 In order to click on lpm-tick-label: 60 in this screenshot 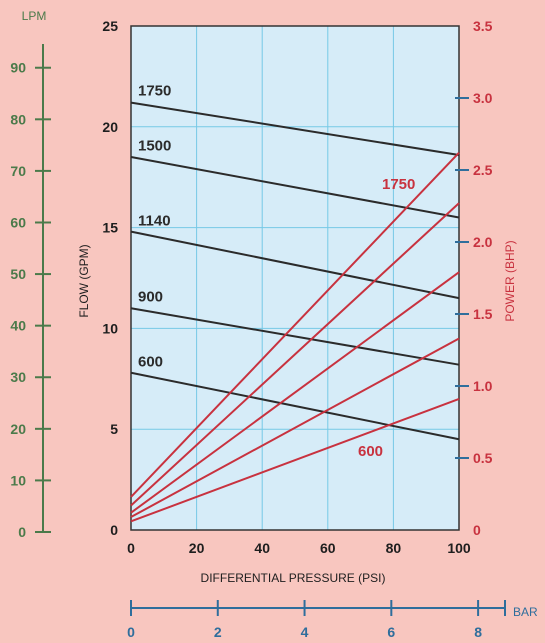, I will do `click(18, 222)`.